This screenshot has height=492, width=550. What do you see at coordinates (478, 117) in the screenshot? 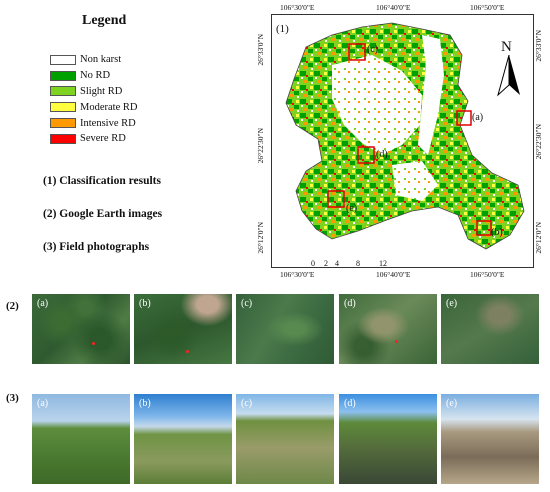
I see `site-label-a: (a)` at bounding box center [478, 117].